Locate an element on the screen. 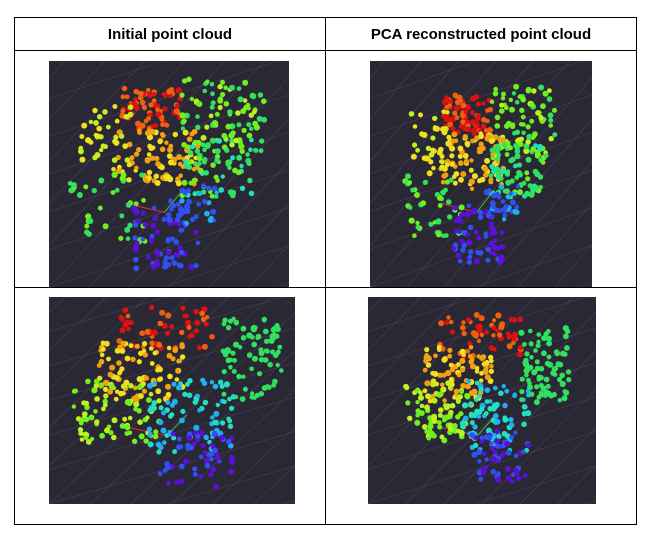  header-pca: PCA reconstructed point cloud is located at coordinates (481, 34).